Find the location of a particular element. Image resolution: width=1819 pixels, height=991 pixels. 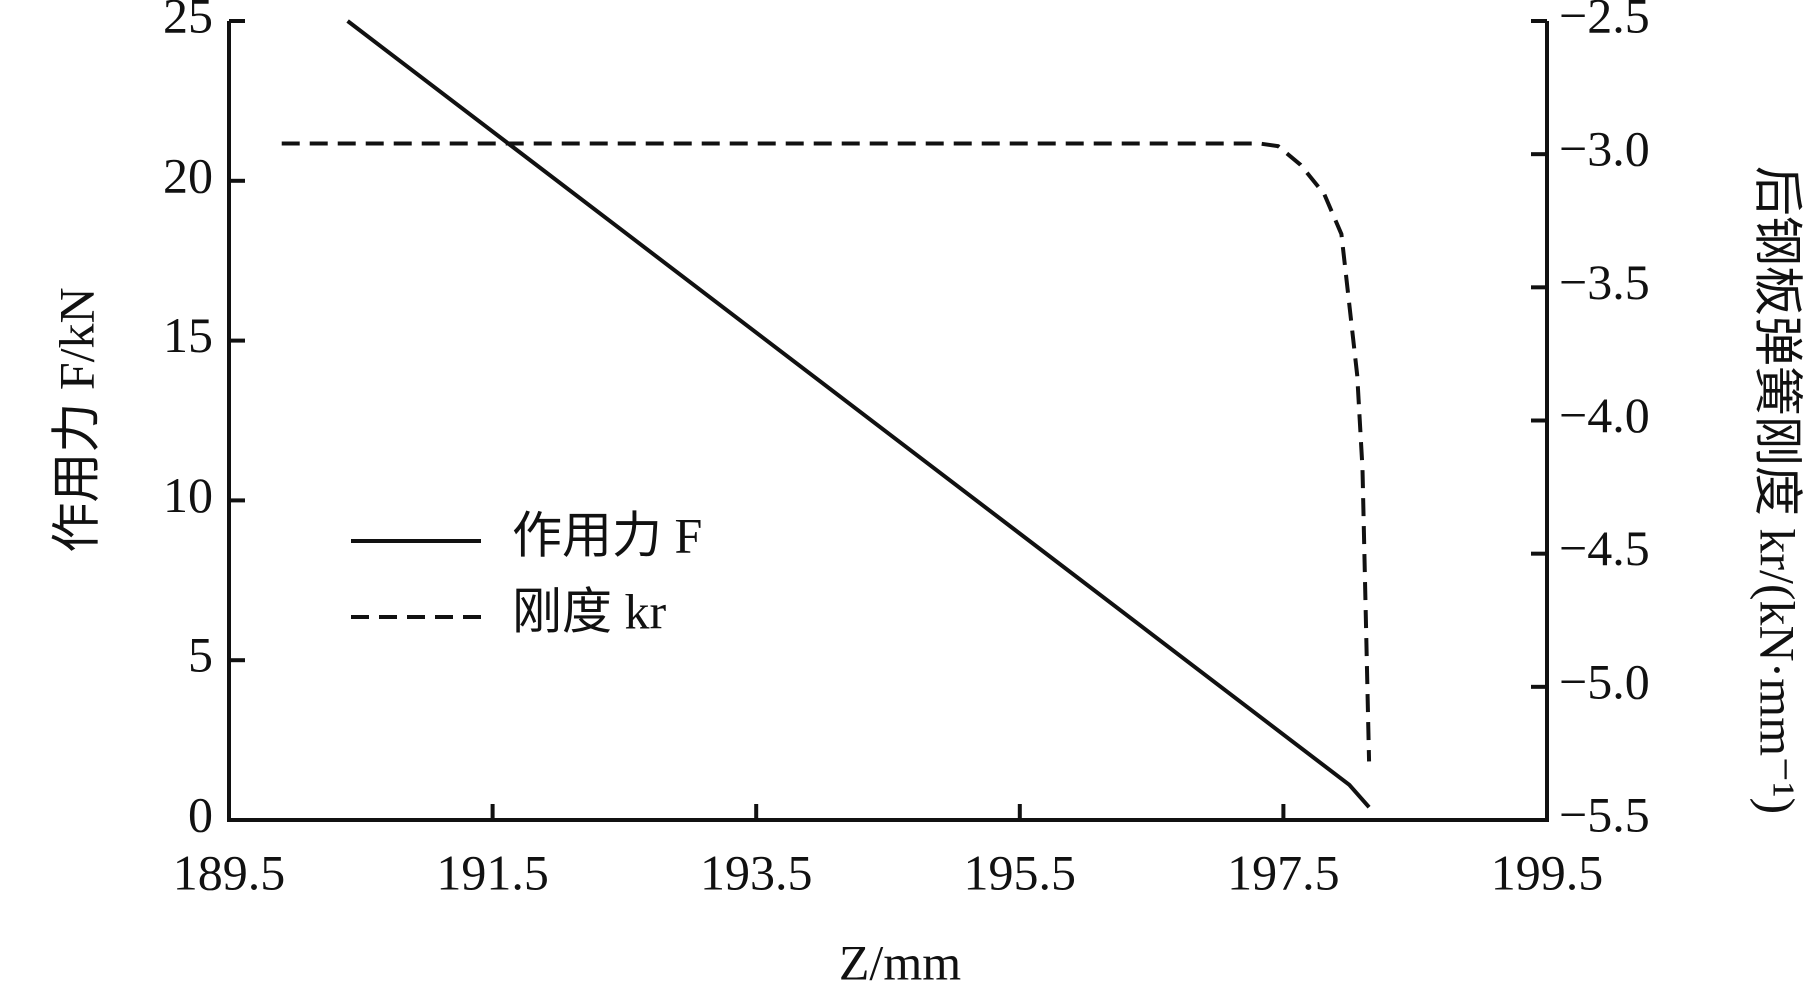

y2-tick-label: −5.0 is located at coordinates (1604, 681).